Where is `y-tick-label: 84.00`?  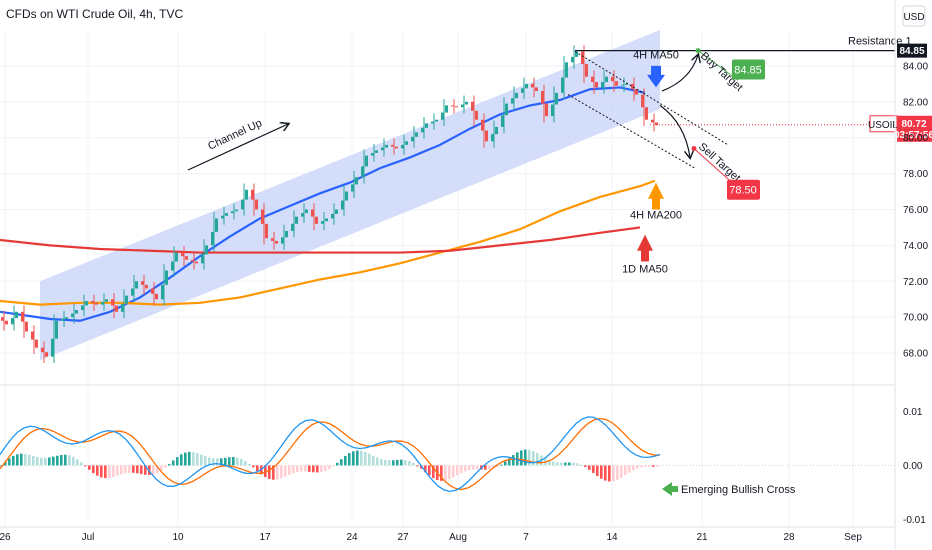
y-tick-label: 84.00 is located at coordinates (915, 66).